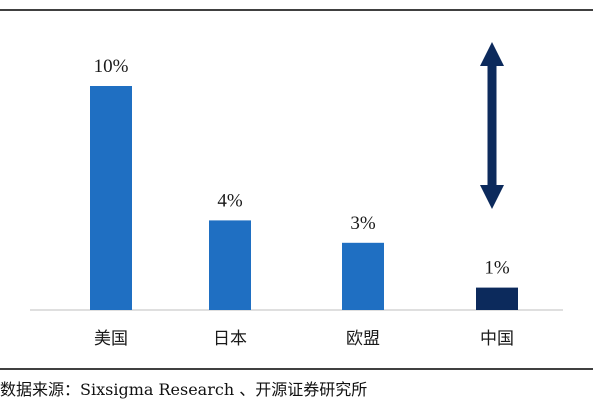 The width and height of the screenshot is (593, 406). What do you see at coordinates (40, 389) in the screenshot?
I see `source-label: 数据来源：` at bounding box center [40, 389].